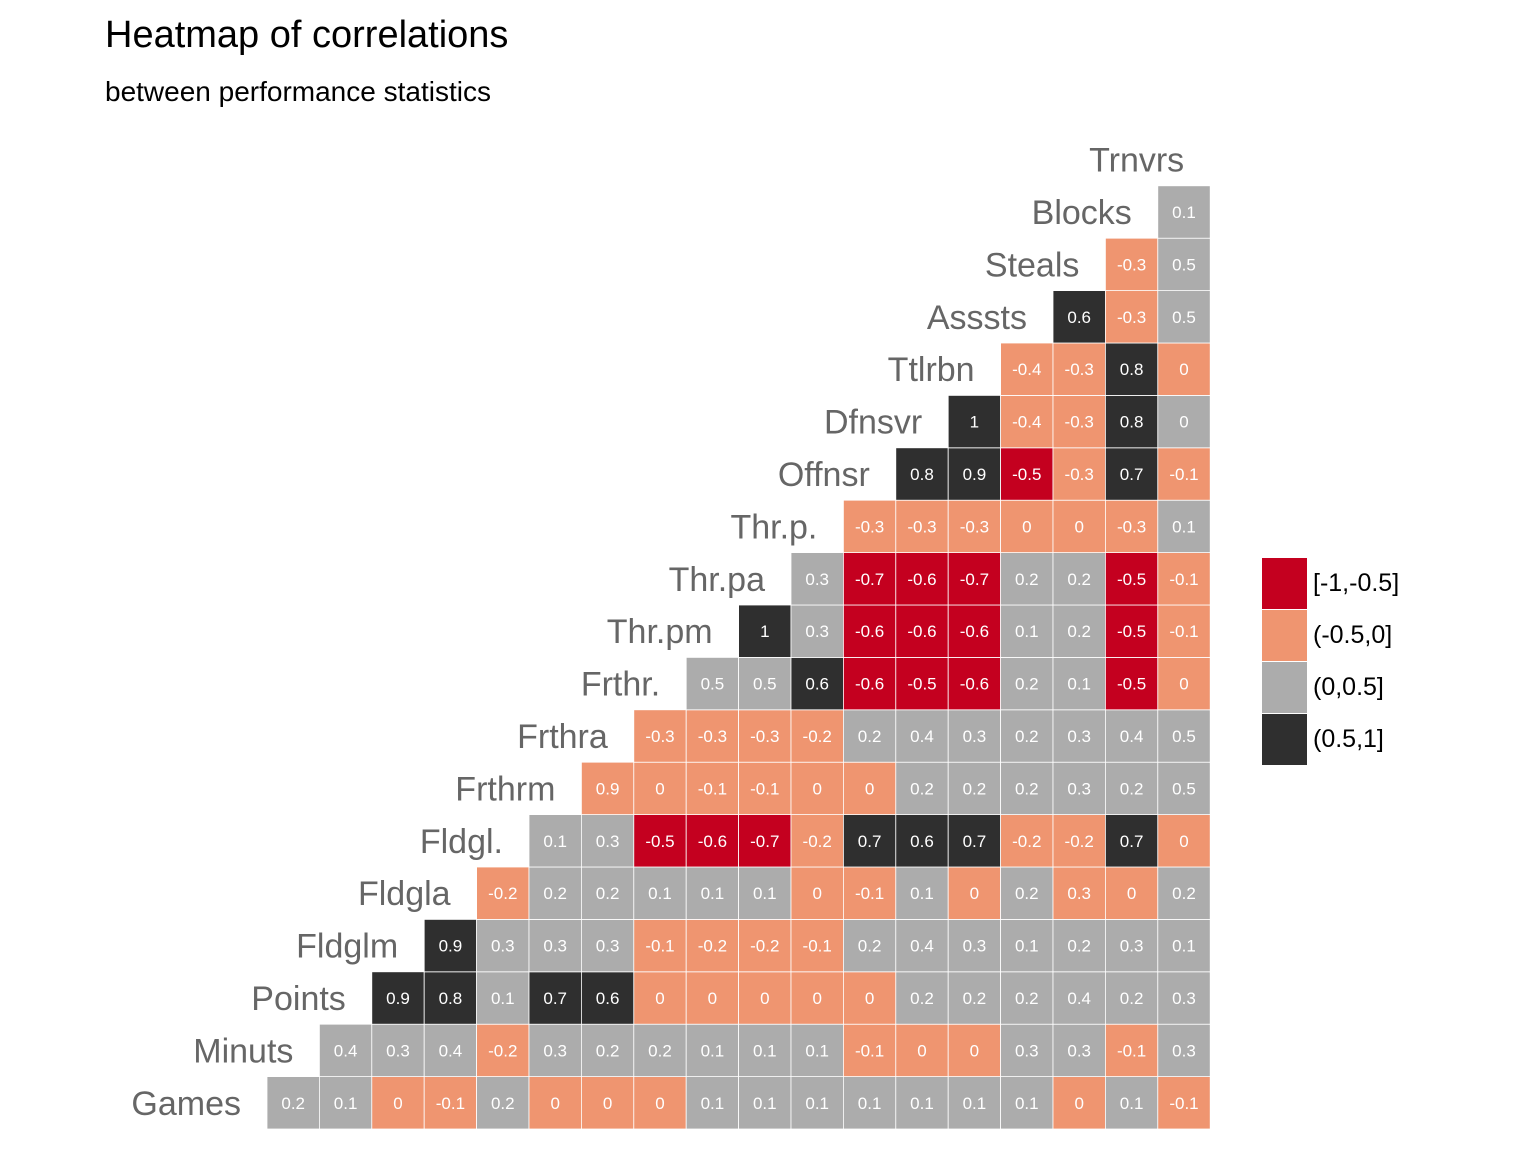 The image size is (1536, 1152). What do you see at coordinates (1082, 213) in the screenshot?
I see `row-label: Blocks` at bounding box center [1082, 213].